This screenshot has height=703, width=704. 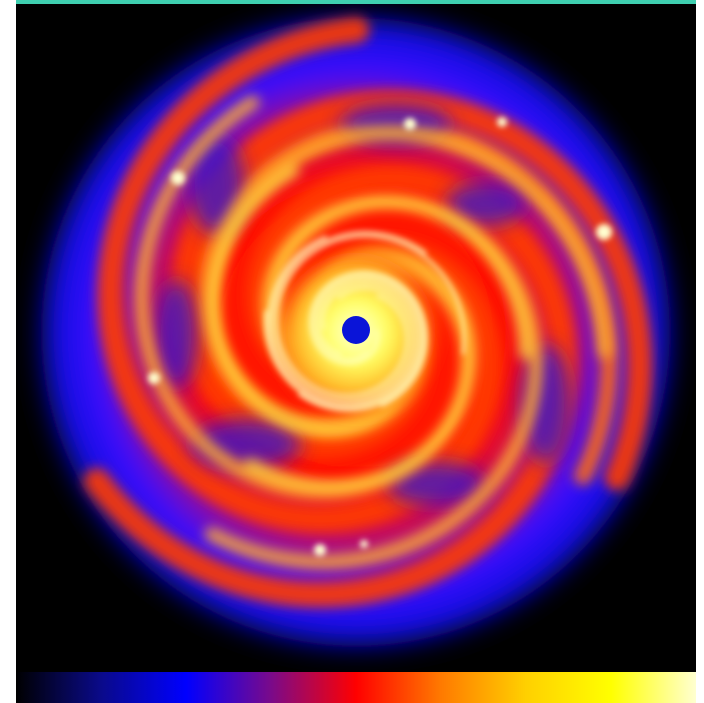 I want to click on top-accent-bar, so click(x=356, y=2).